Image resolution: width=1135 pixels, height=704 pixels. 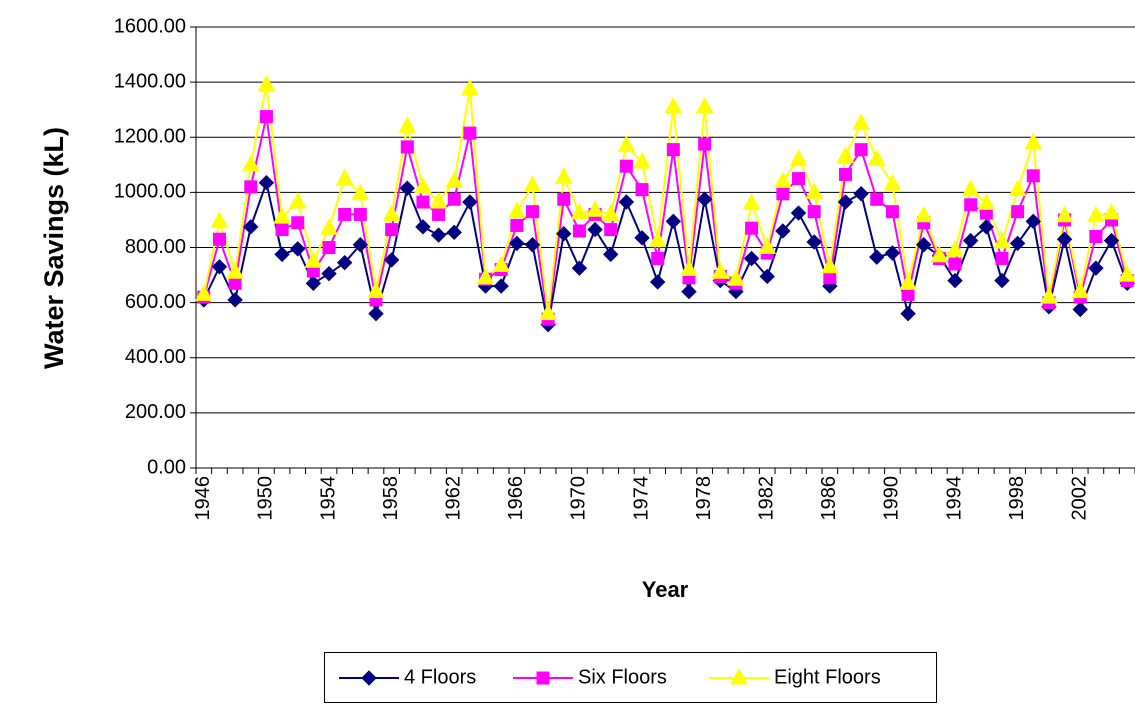 What do you see at coordinates (150, 192) in the screenshot?
I see `y-tick-label: 1000.00` at bounding box center [150, 192].